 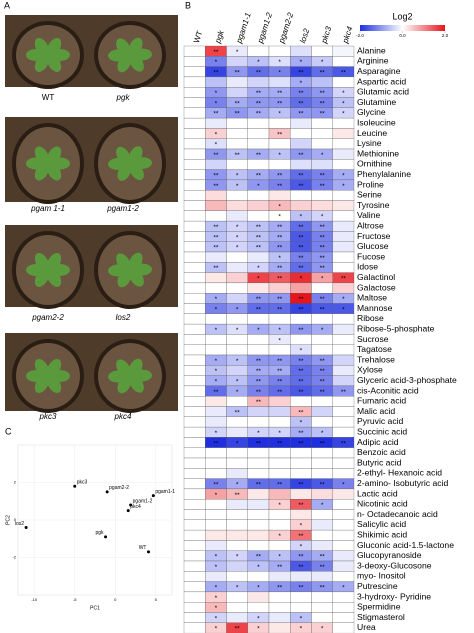 What do you see at coordinates (381, 81) in the screenshot?
I see `row-label: Aspartic acid` at bounding box center [381, 81].